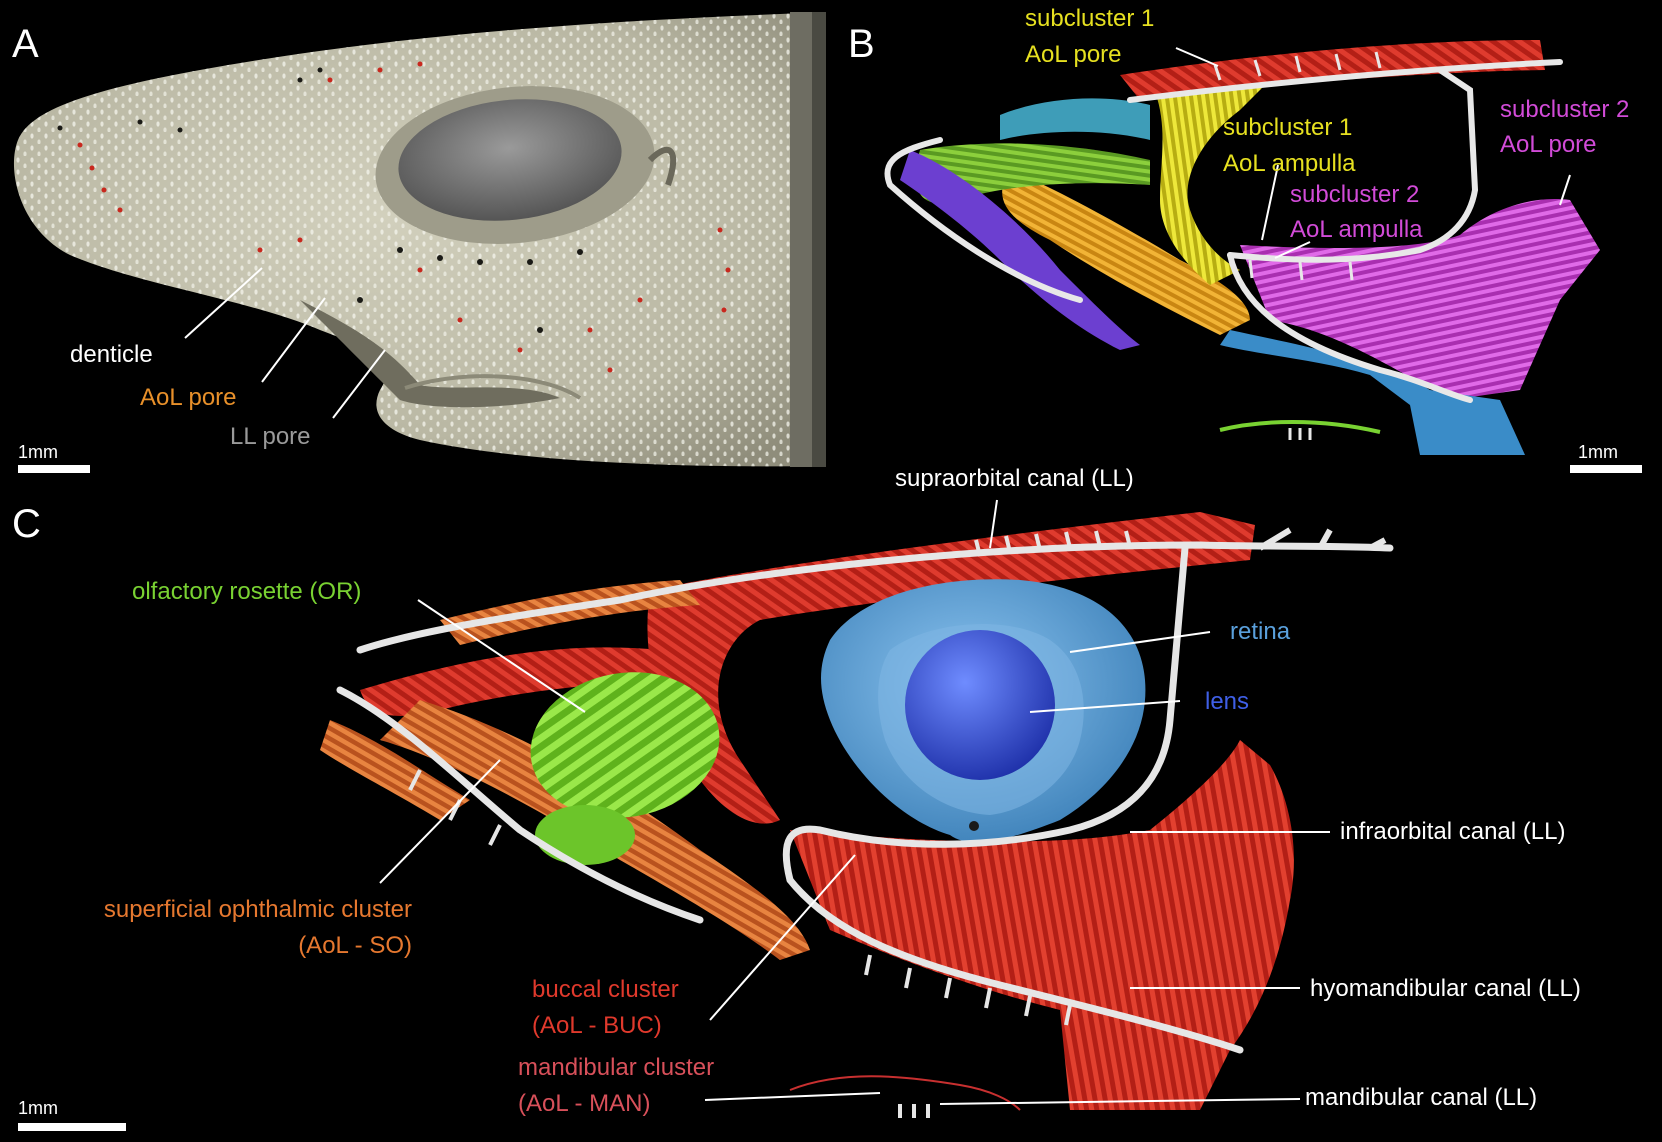 Image resolution: width=1662 pixels, height=1142 pixels. What do you see at coordinates (1445, 988) in the screenshot?
I see `label-hyomandibular-canal: hyomandibular canal (LL)` at bounding box center [1445, 988].